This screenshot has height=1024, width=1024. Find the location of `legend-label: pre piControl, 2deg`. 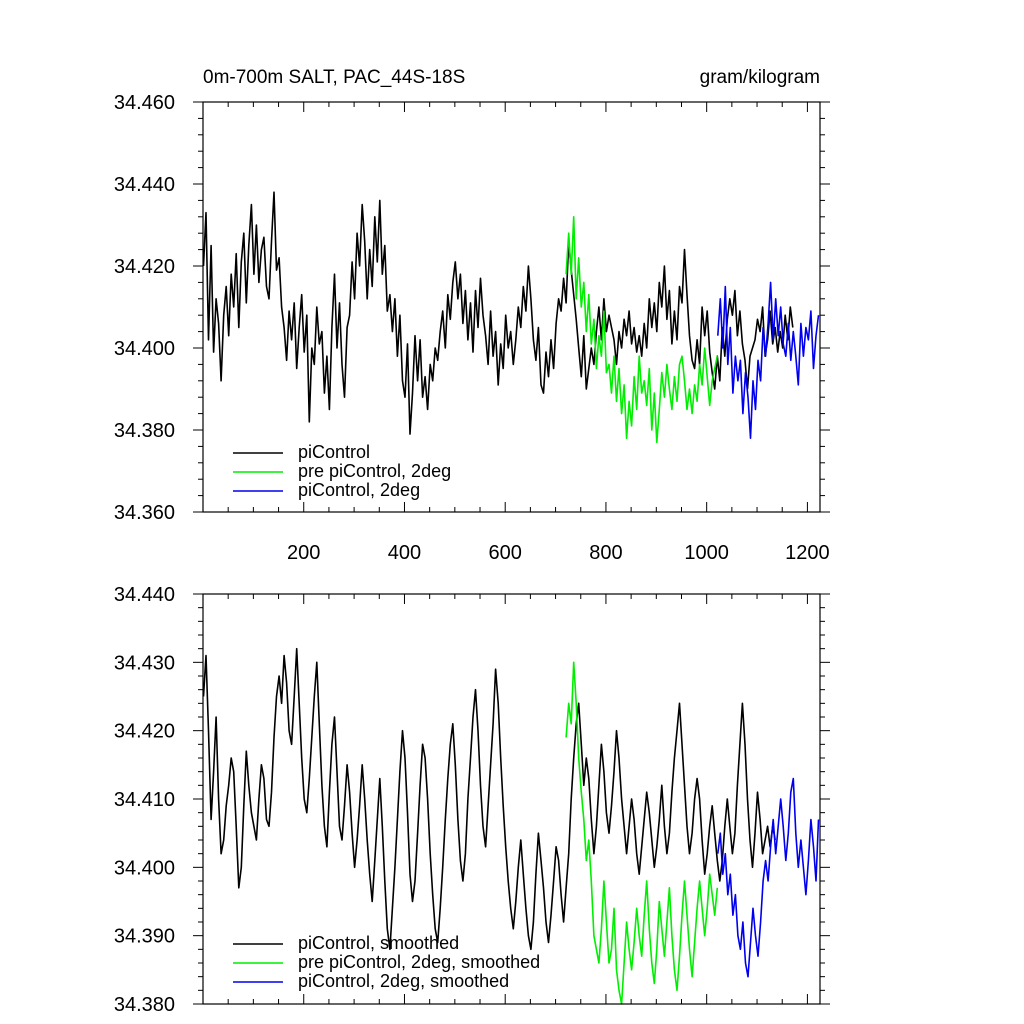

legend-label: pre piControl, 2deg is located at coordinates (374, 471).